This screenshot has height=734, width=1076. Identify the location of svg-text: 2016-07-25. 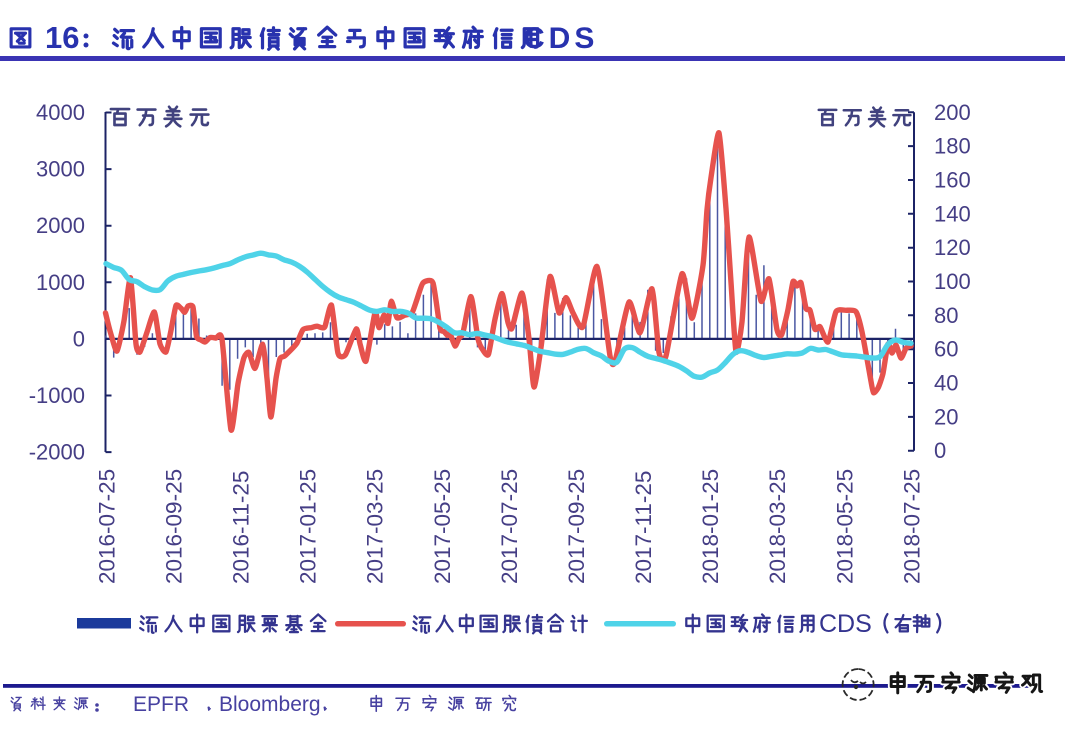
(106, 526).